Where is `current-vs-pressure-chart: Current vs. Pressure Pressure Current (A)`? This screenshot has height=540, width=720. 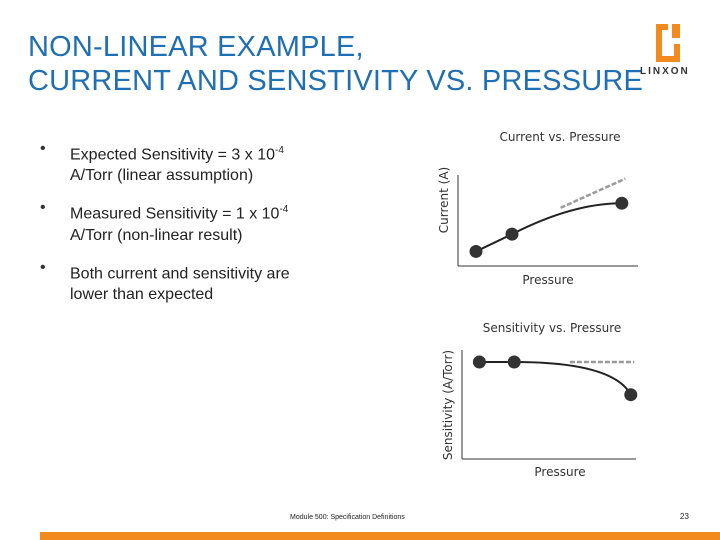
current-vs-pressure-chart: Current vs. Pressure Pressure Current (A) is located at coordinates (537, 208).